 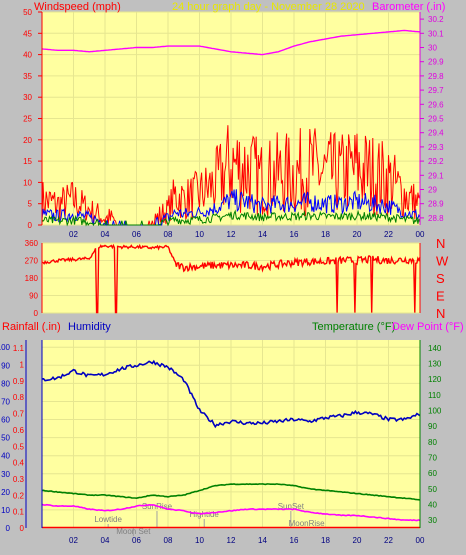 I want to click on barometer-tick-label: 30, so click(x=432, y=48).